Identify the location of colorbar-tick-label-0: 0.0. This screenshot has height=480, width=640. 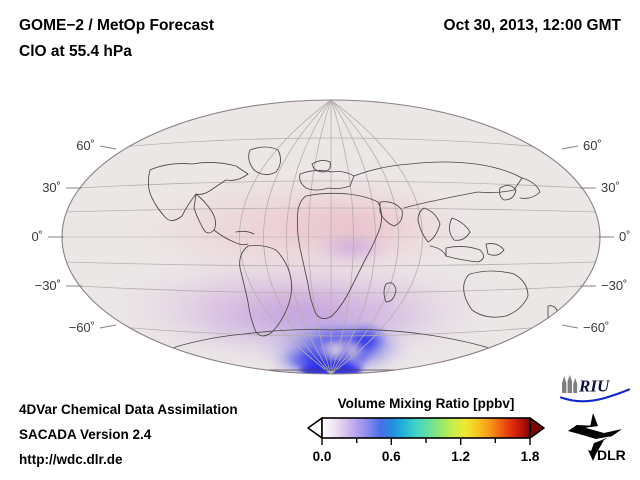
(322, 456).